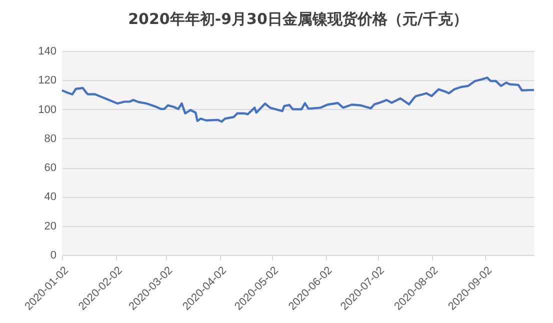  What do you see at coordinates (53, 256) in the screenshot?
I see `y-tick-label: 0` at bounding box center [53, 256].